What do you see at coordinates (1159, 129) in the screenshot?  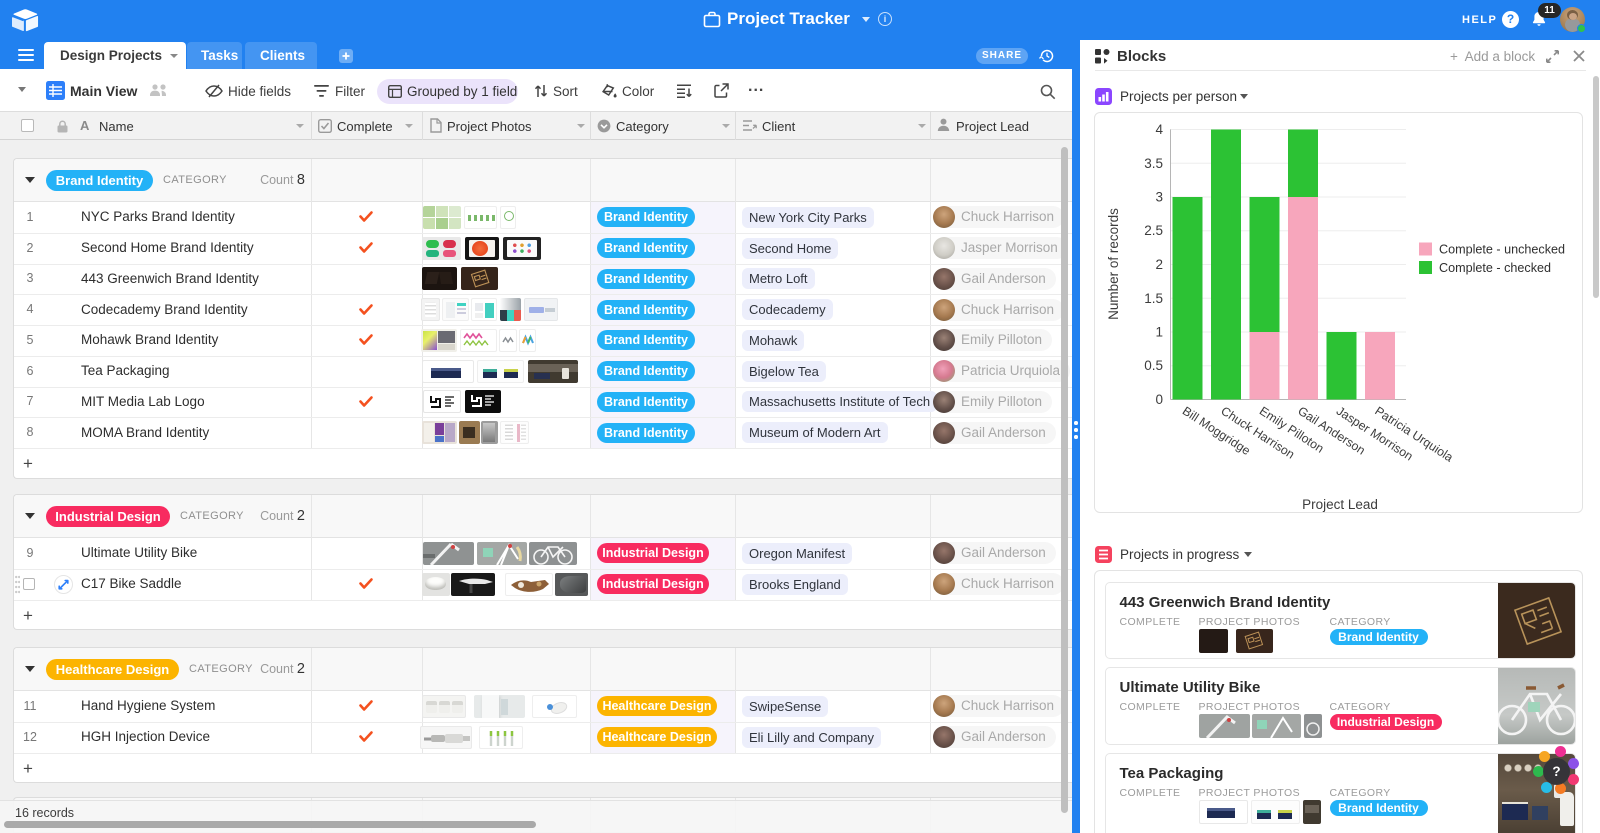 I see `svg-text: 4` at bounding box center [1159, 129].